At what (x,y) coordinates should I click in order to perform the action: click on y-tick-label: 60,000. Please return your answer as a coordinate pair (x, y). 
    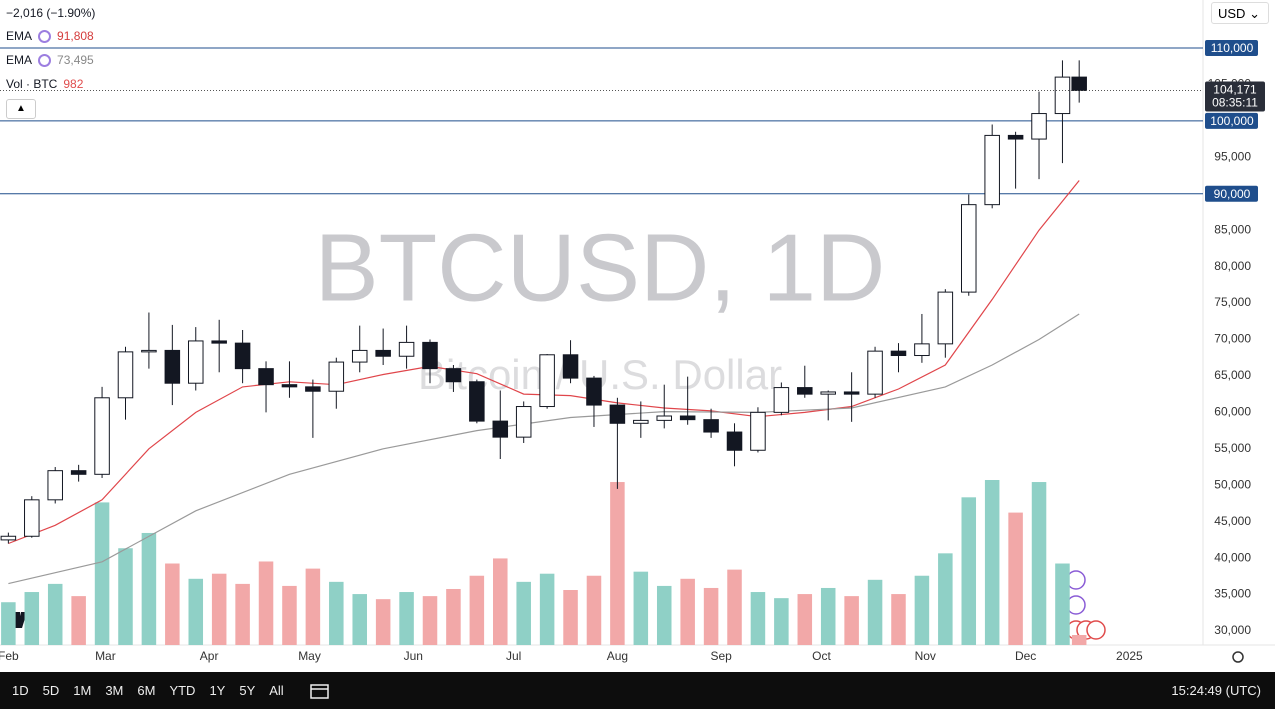
    Looking at the image, I should click on (1232, 412).